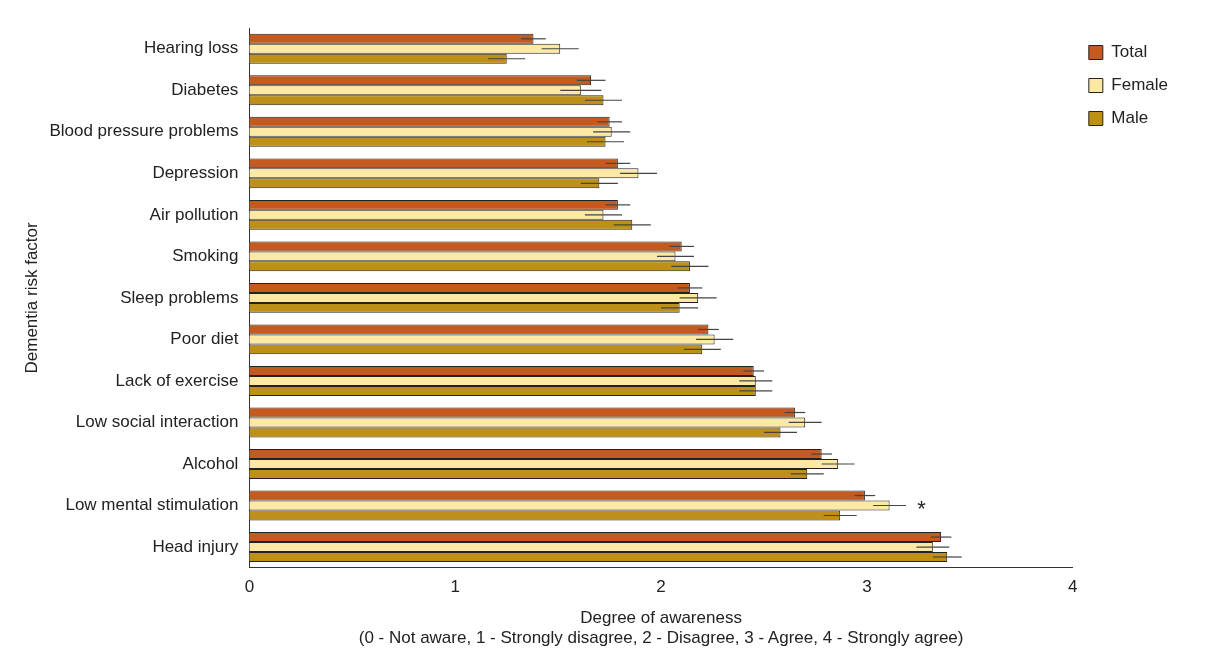  What do you see at coordinates (177, 380) in the screenshot?
I see `y-tick-label: Lack of exercise` at bounding box center [177, 380].